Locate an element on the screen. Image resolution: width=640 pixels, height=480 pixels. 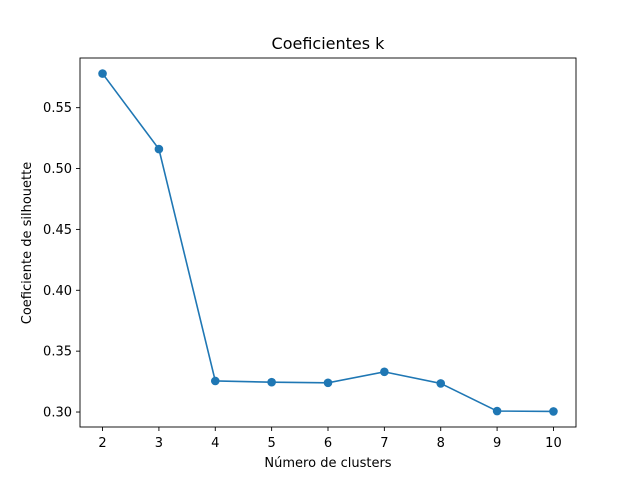
y-axis-label: Coeficiente de silhouette is located at coordinates (27, 243).